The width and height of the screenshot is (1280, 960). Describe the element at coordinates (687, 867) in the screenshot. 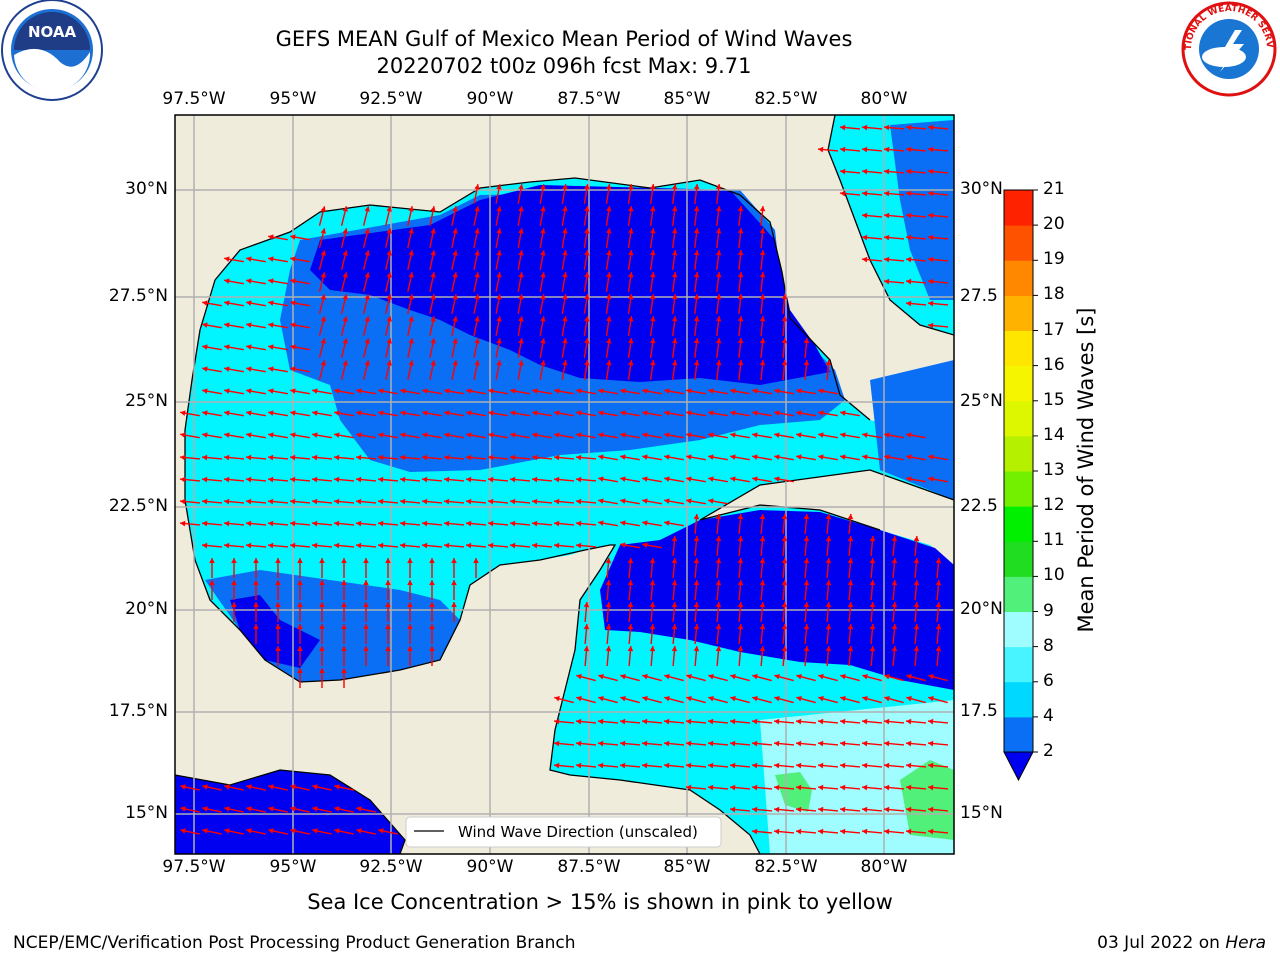

I see `lon-tick-label: 85°W` at that location.